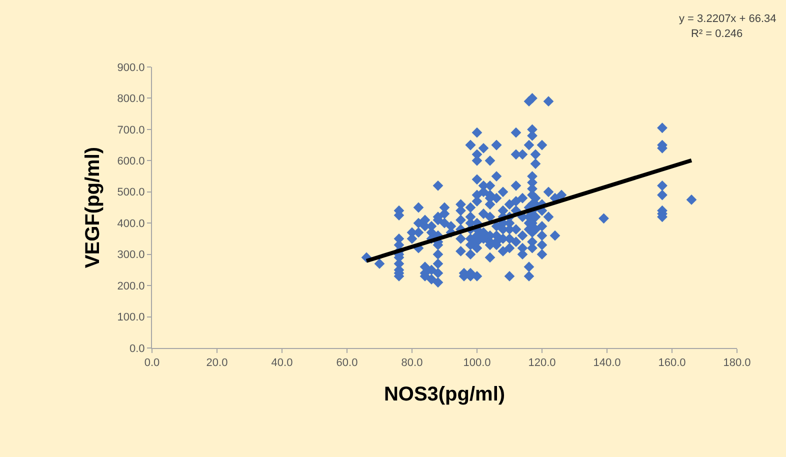  Describe the element at coordinates (131, 224) in the screenshot. I see `y-tick-label: 400.0` at that location.